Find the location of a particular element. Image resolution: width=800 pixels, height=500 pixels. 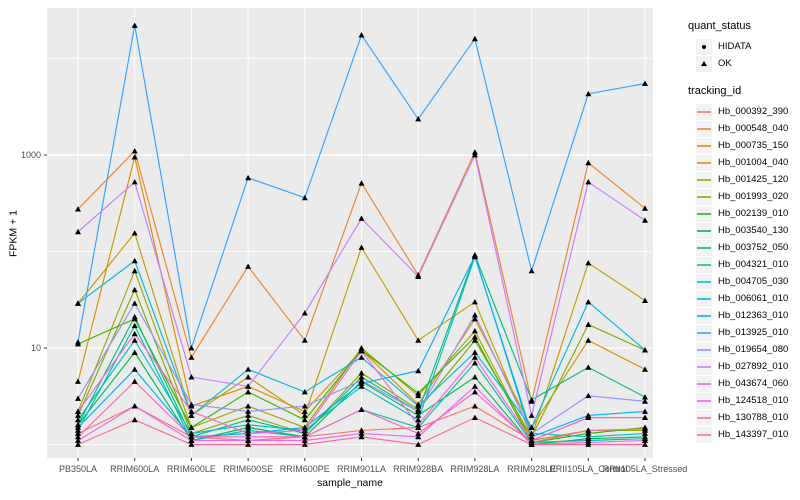

legend-item-Hb_012363_010: Hb_012363_010 is located at coordinates (748, 315).